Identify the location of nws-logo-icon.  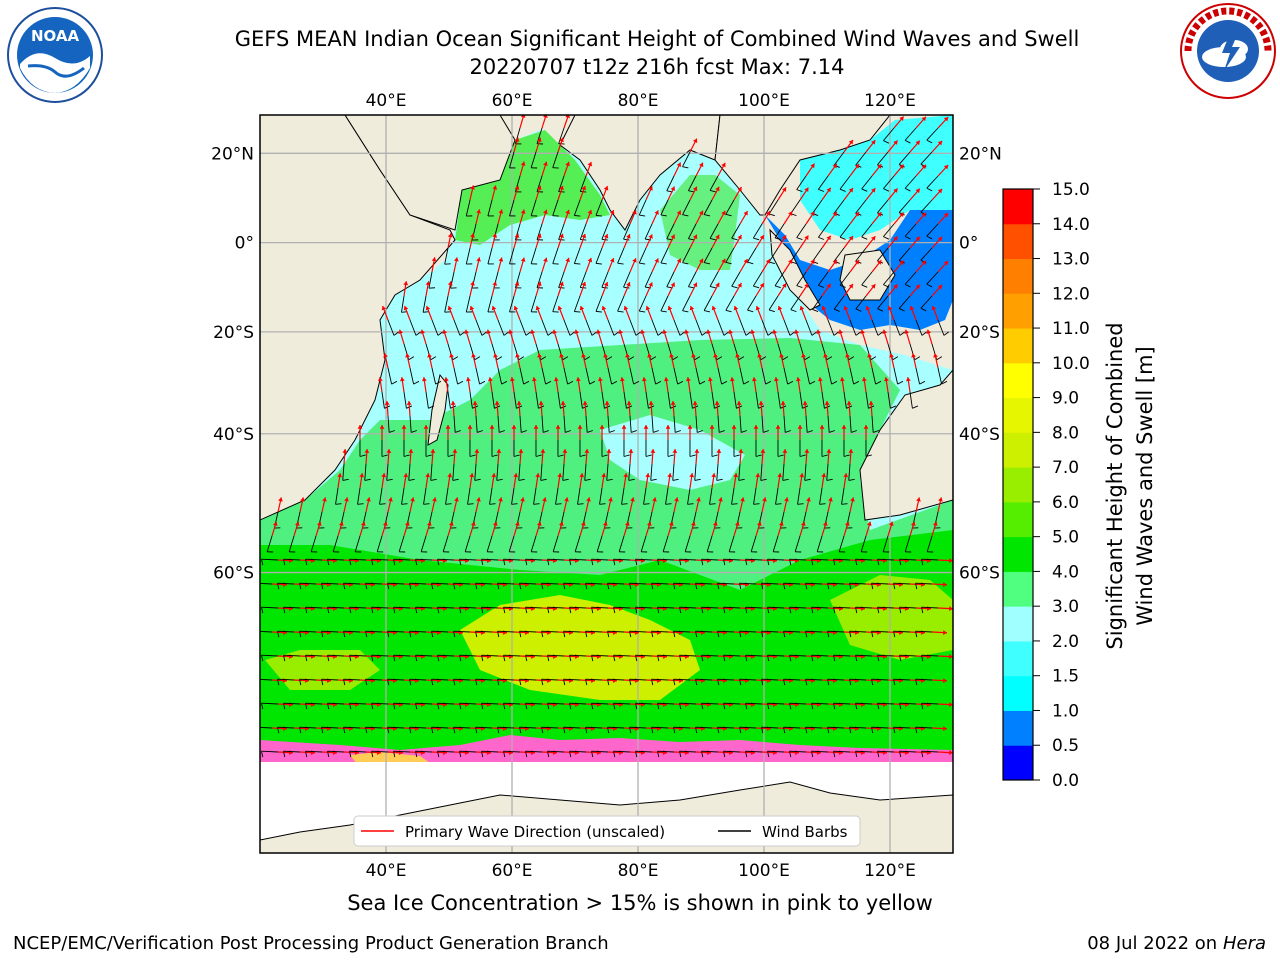
(1228, 51).